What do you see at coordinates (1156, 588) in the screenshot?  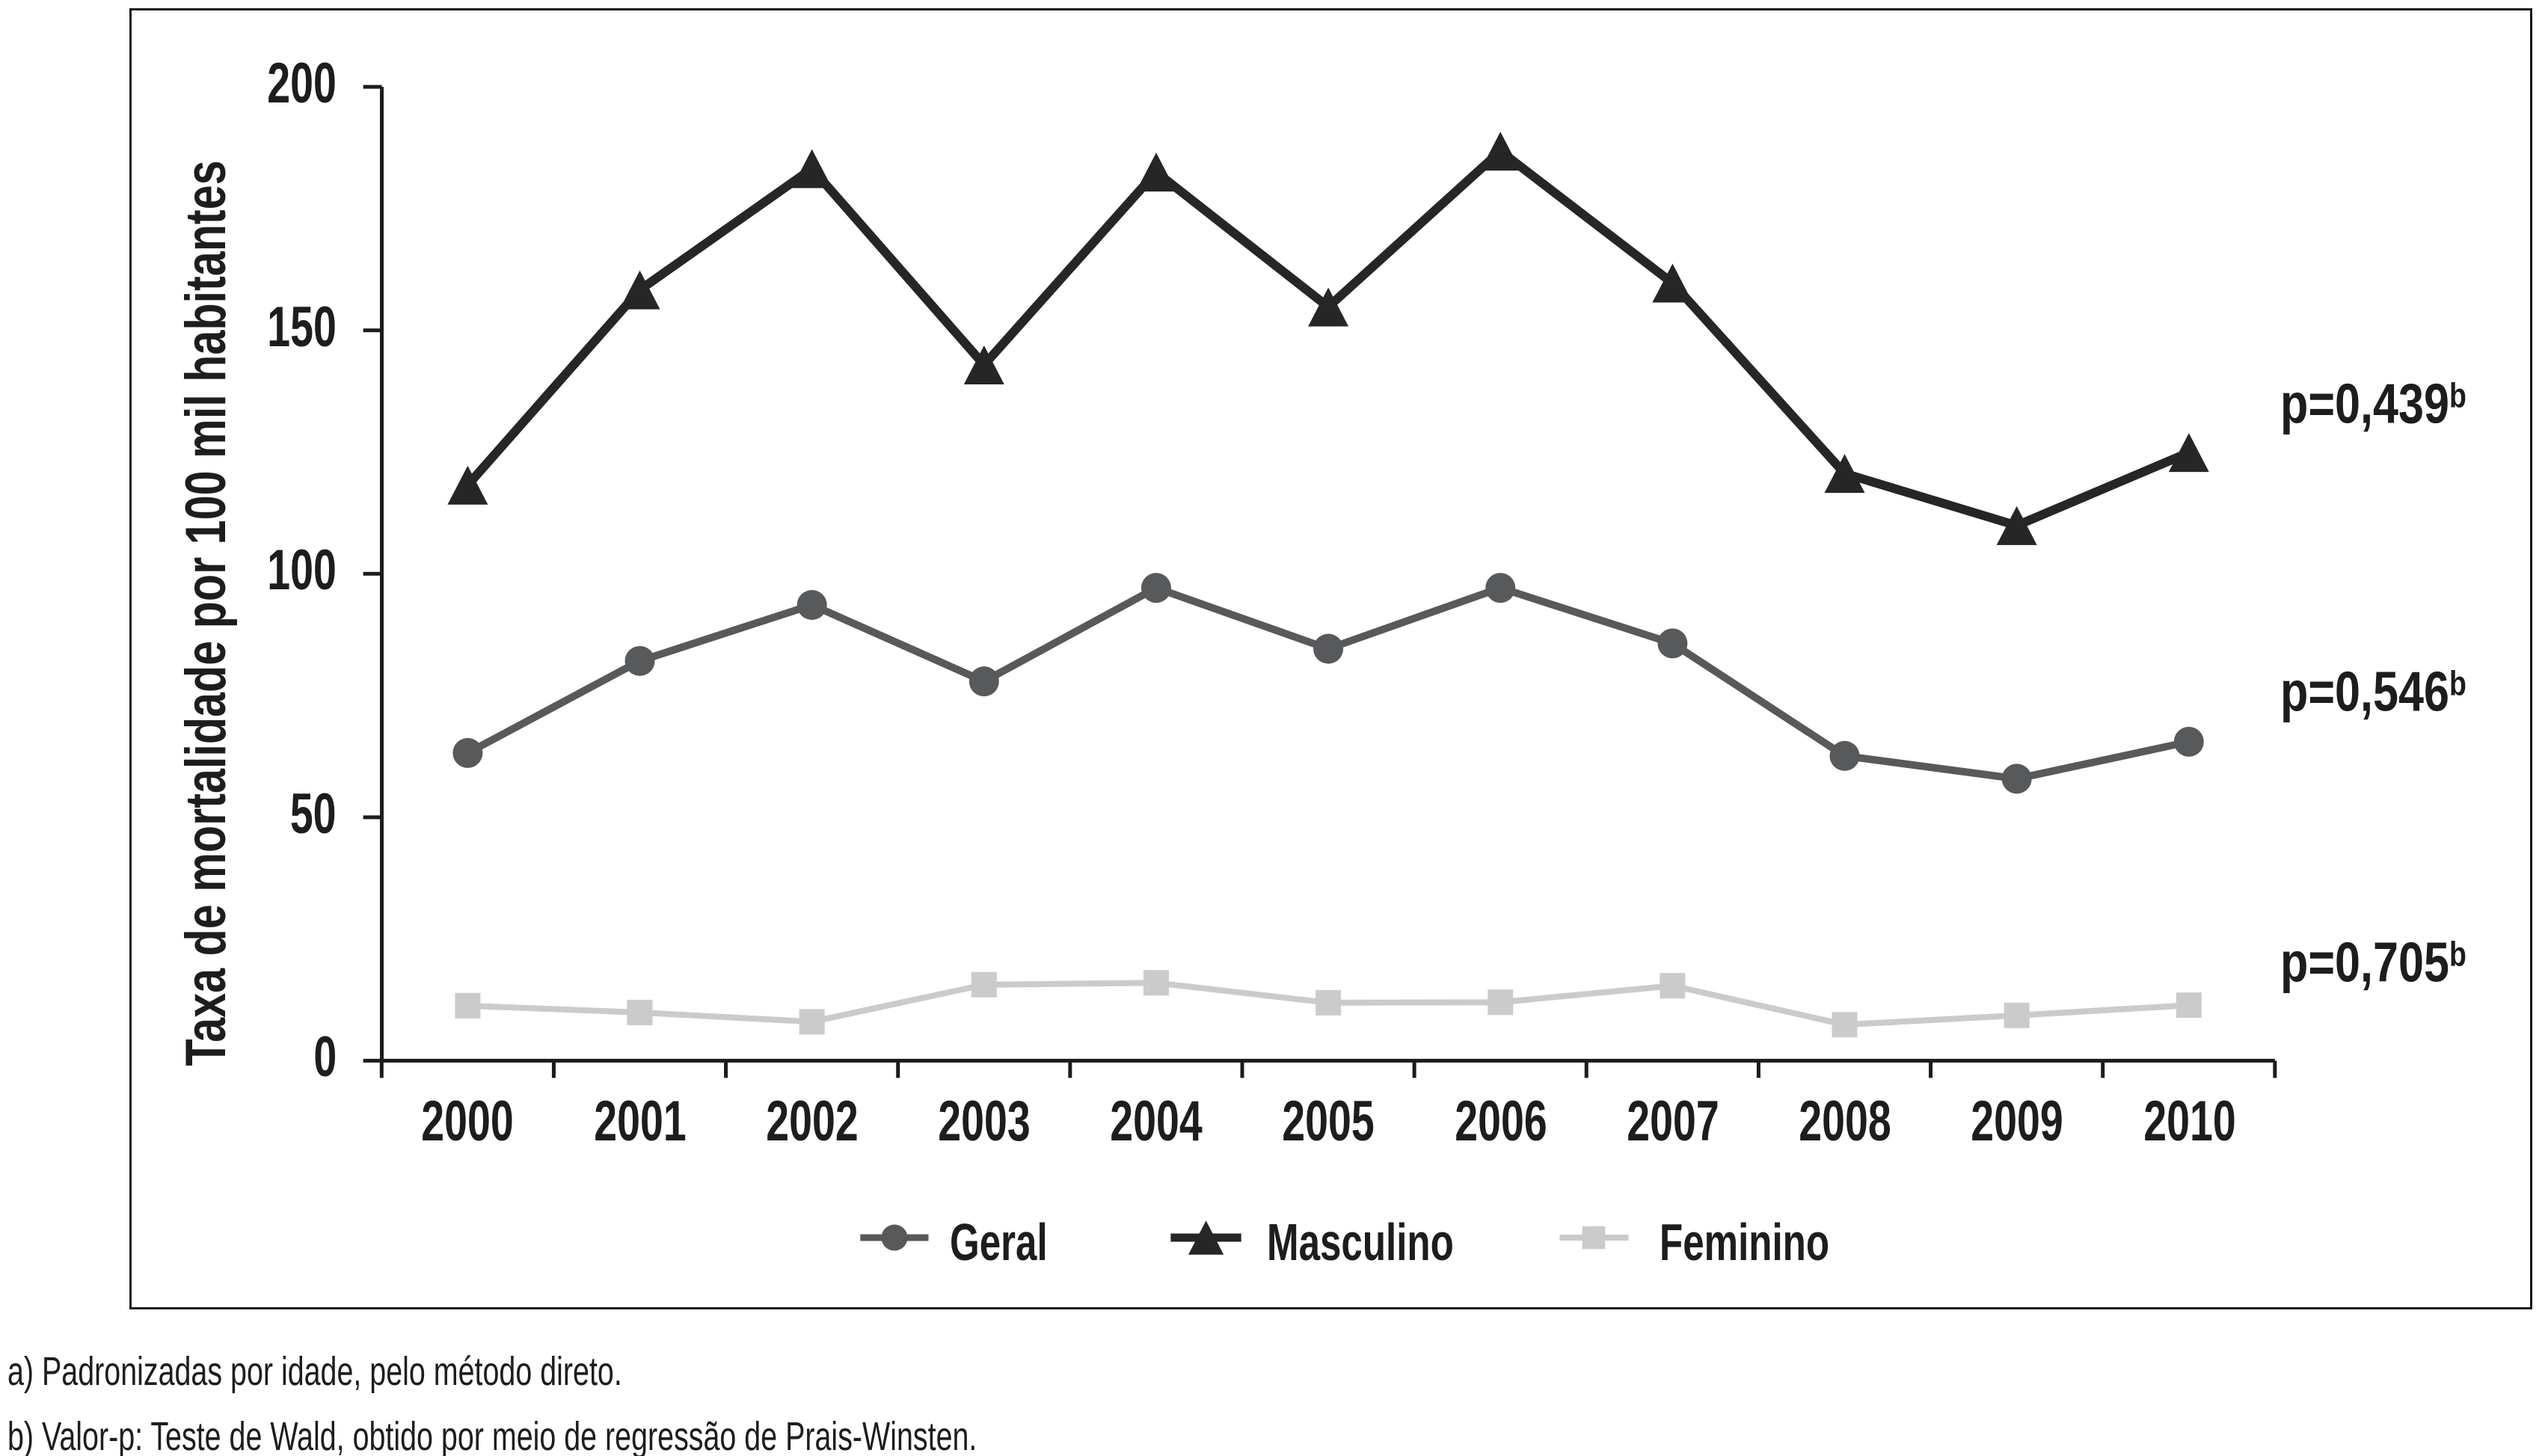 I see `marker-geral-2004` at bounding box center [1156, 588].